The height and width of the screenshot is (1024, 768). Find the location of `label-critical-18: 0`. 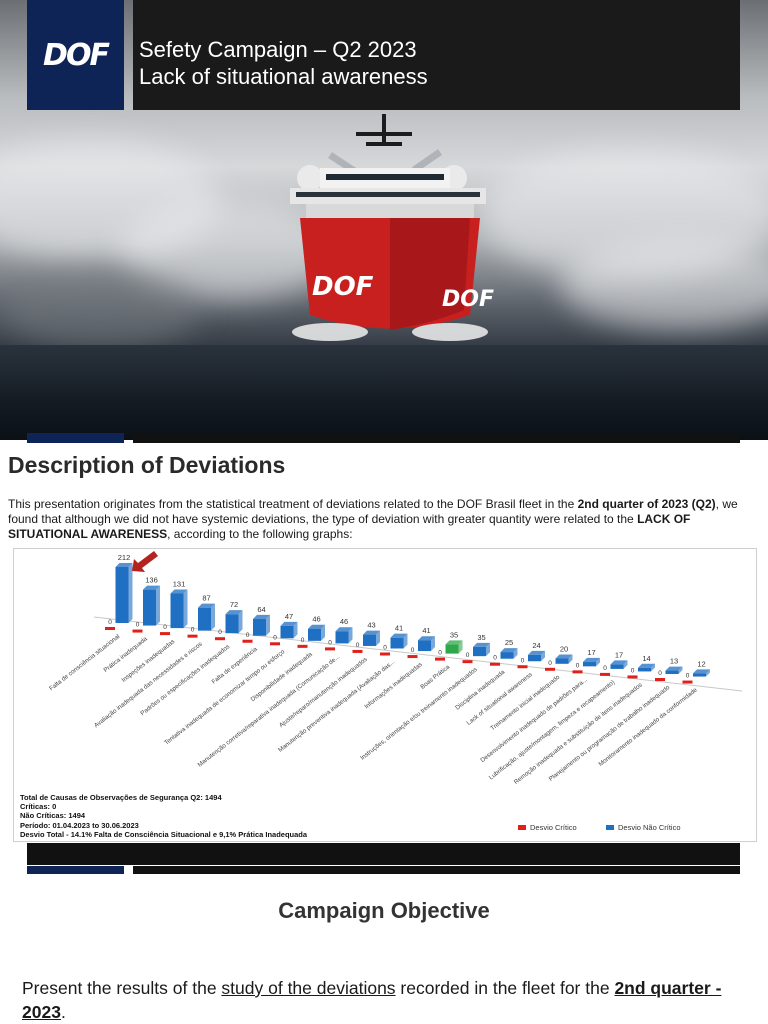

label-critical-18: 0 is located at coordinates (605, 668).